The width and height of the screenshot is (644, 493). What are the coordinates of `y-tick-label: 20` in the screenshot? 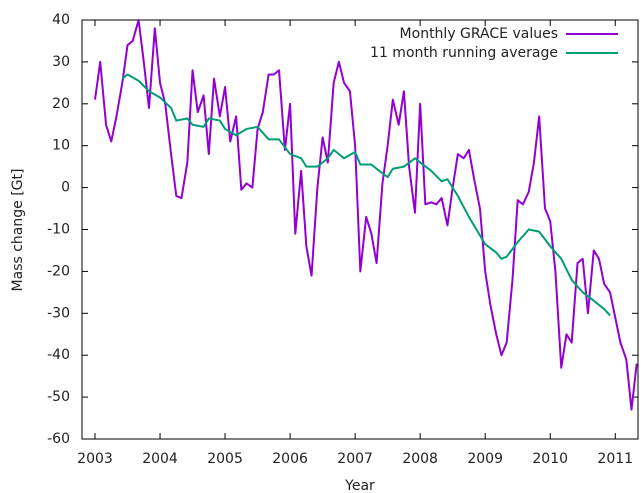 It's located at (61, 104).